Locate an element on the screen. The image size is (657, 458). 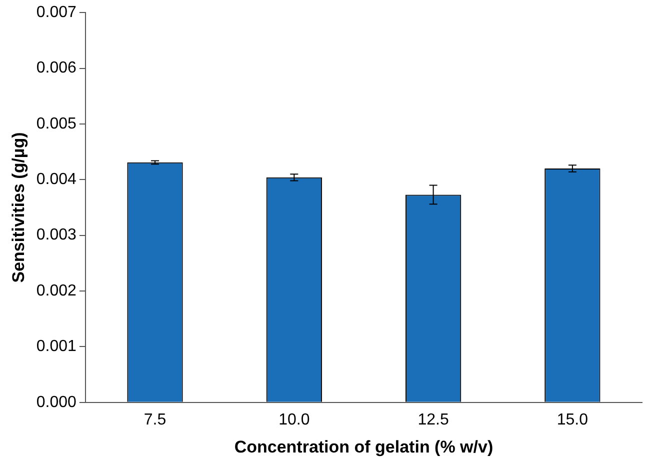
y-tick-label: 0.006 is located at coordinates (56, 68).